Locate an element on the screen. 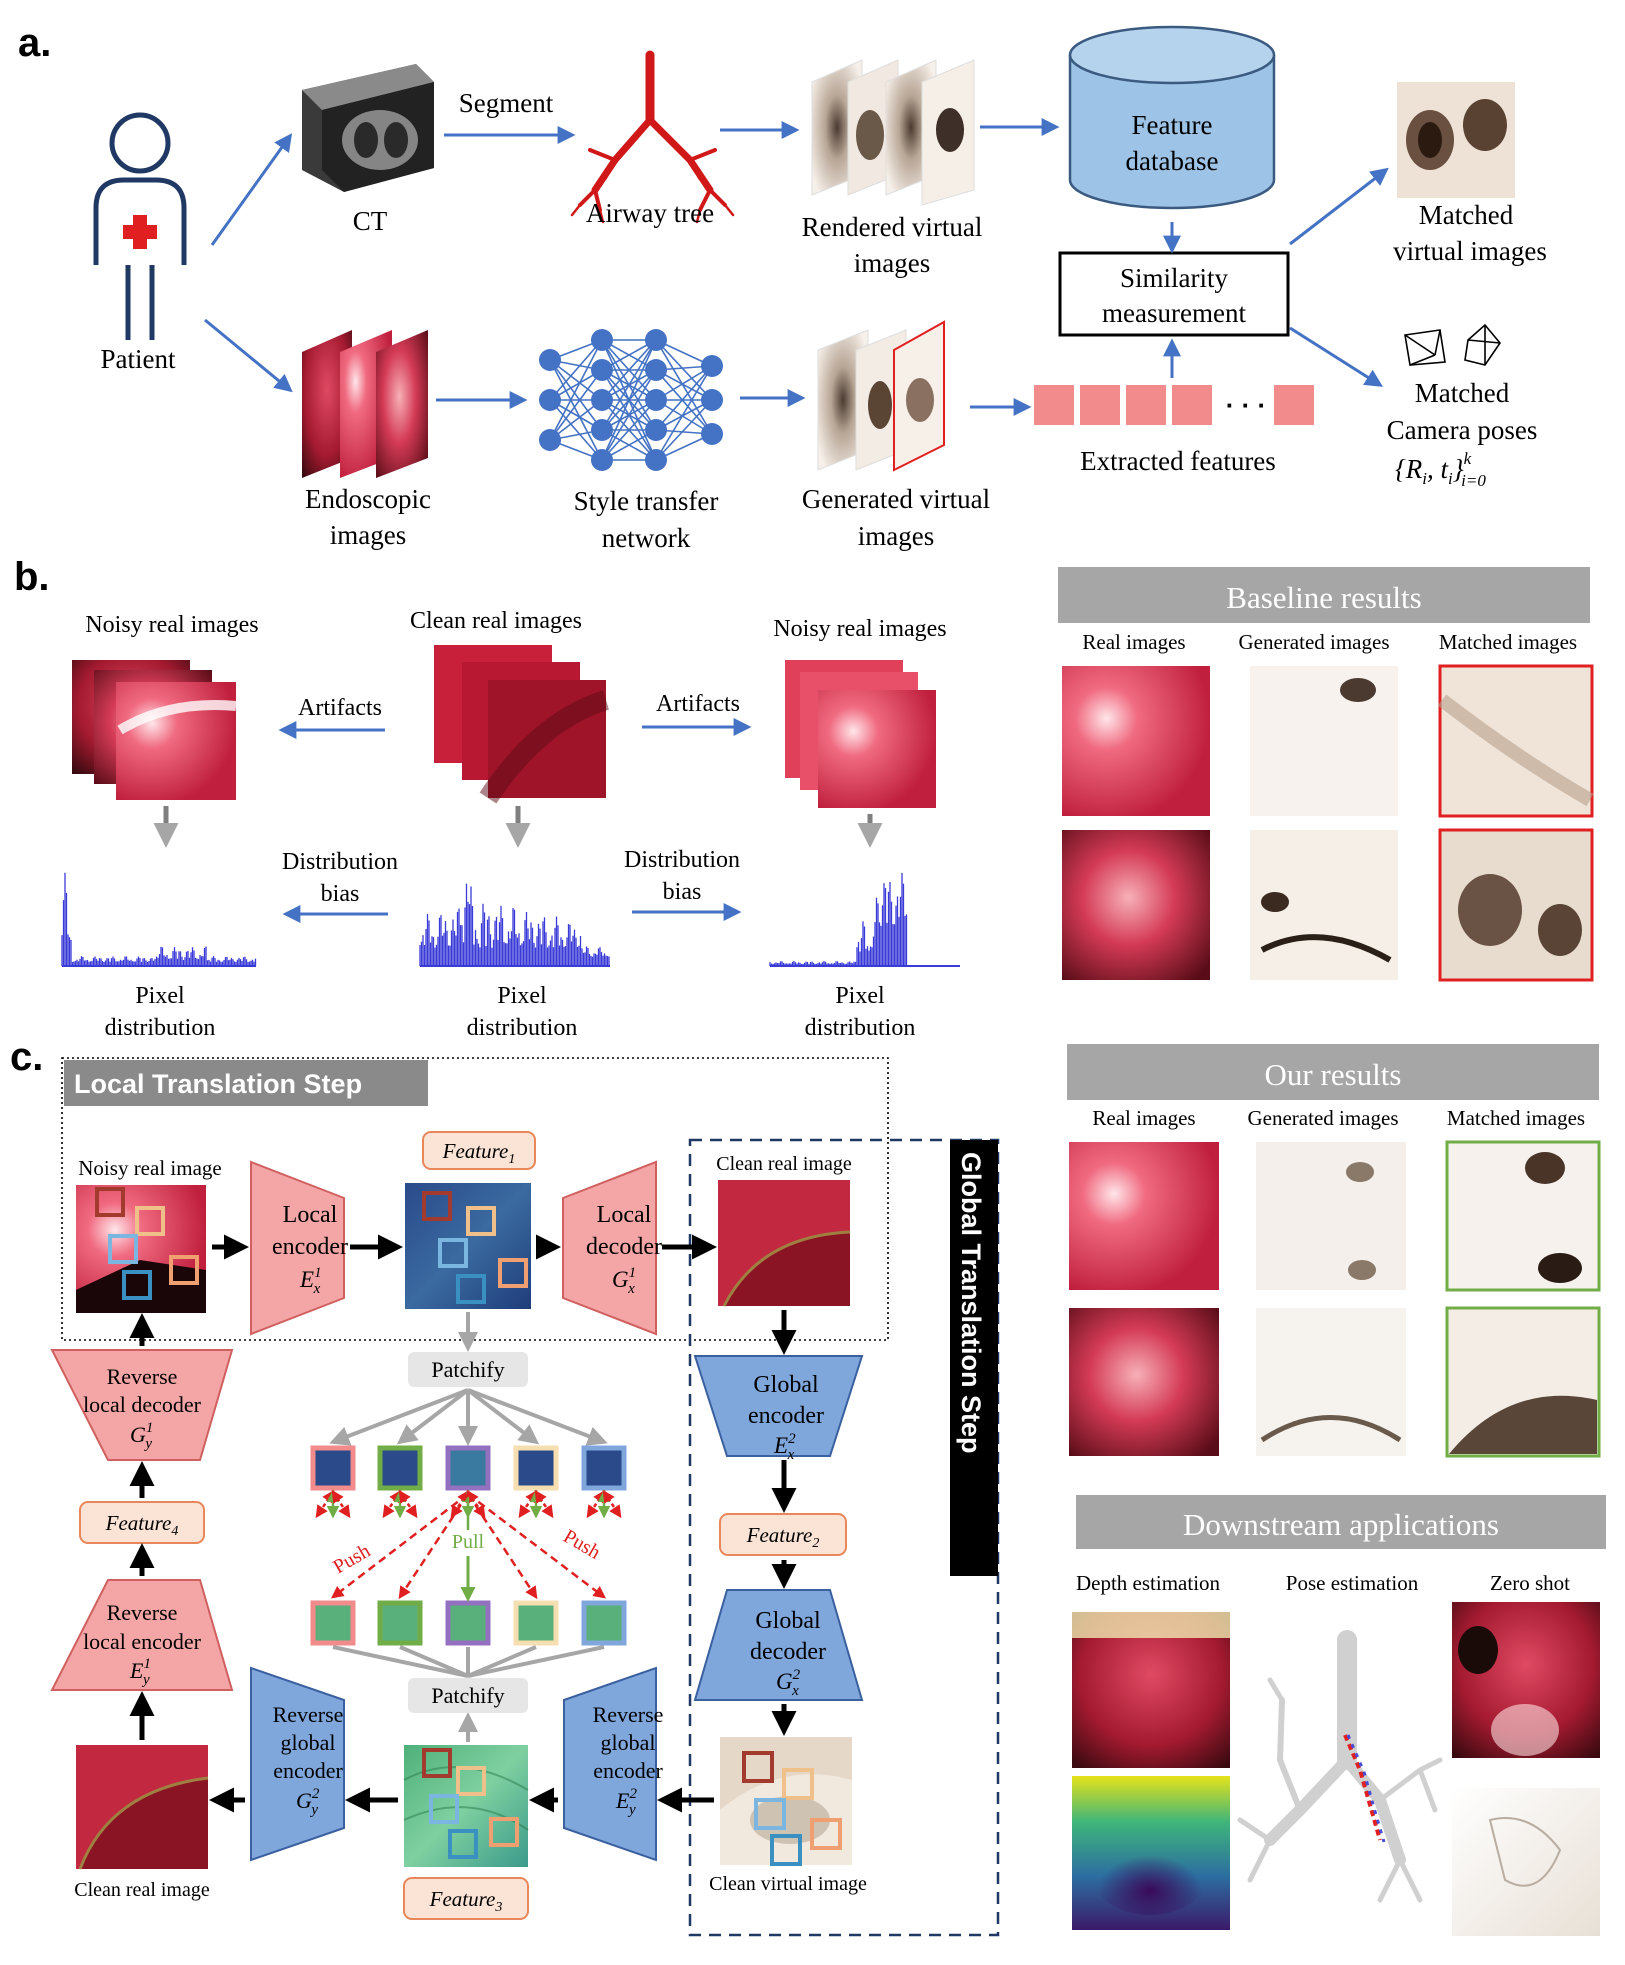  downstream-header is located at coordinates (1341, 1522).